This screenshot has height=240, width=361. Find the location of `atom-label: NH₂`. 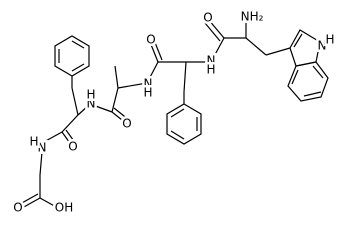

atom-label: NH₂ is located at coordinates (252, 17).